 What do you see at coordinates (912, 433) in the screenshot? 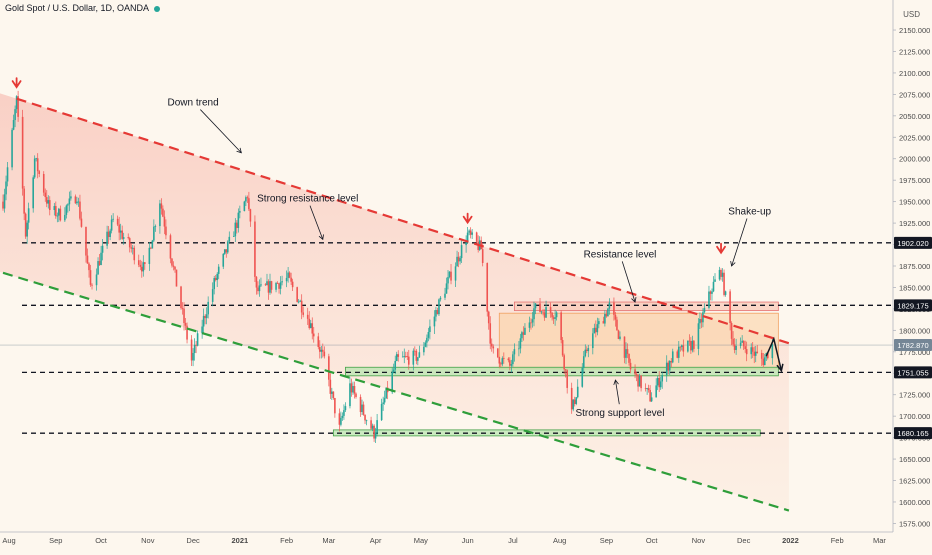
I see `level-tag-label: 1680.165` at bounding box center [912, 433].